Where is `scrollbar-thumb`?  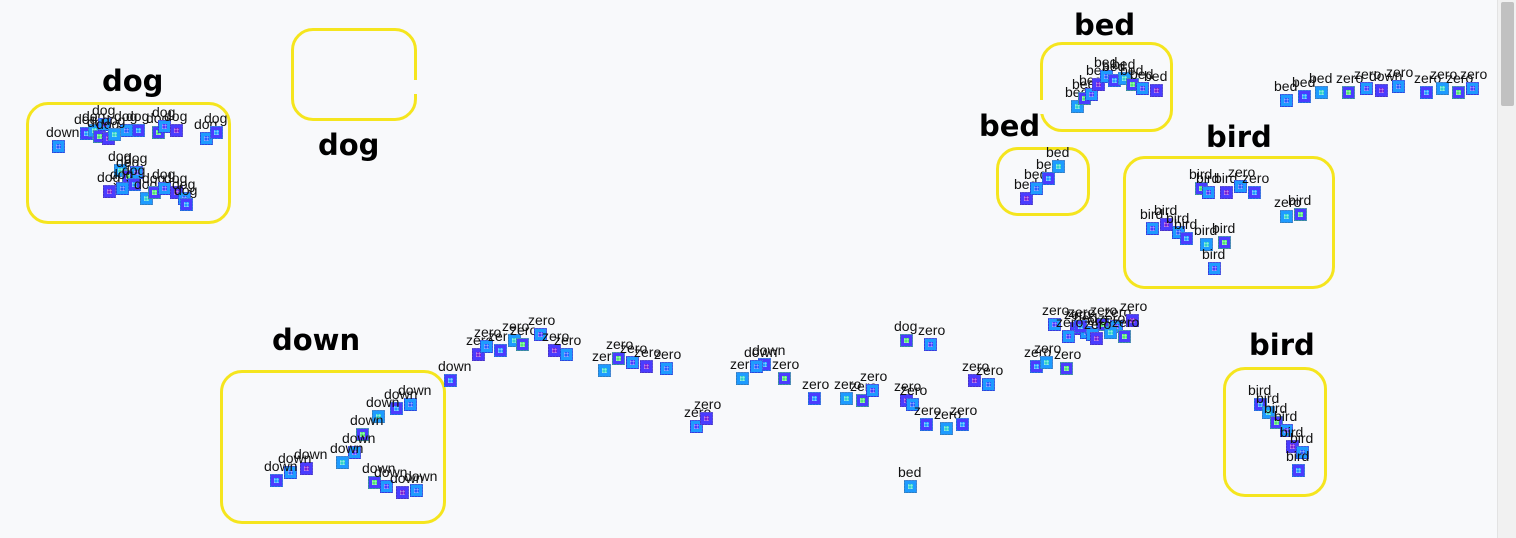
scrollbar-thumb is located at coordinates (1507, 54).